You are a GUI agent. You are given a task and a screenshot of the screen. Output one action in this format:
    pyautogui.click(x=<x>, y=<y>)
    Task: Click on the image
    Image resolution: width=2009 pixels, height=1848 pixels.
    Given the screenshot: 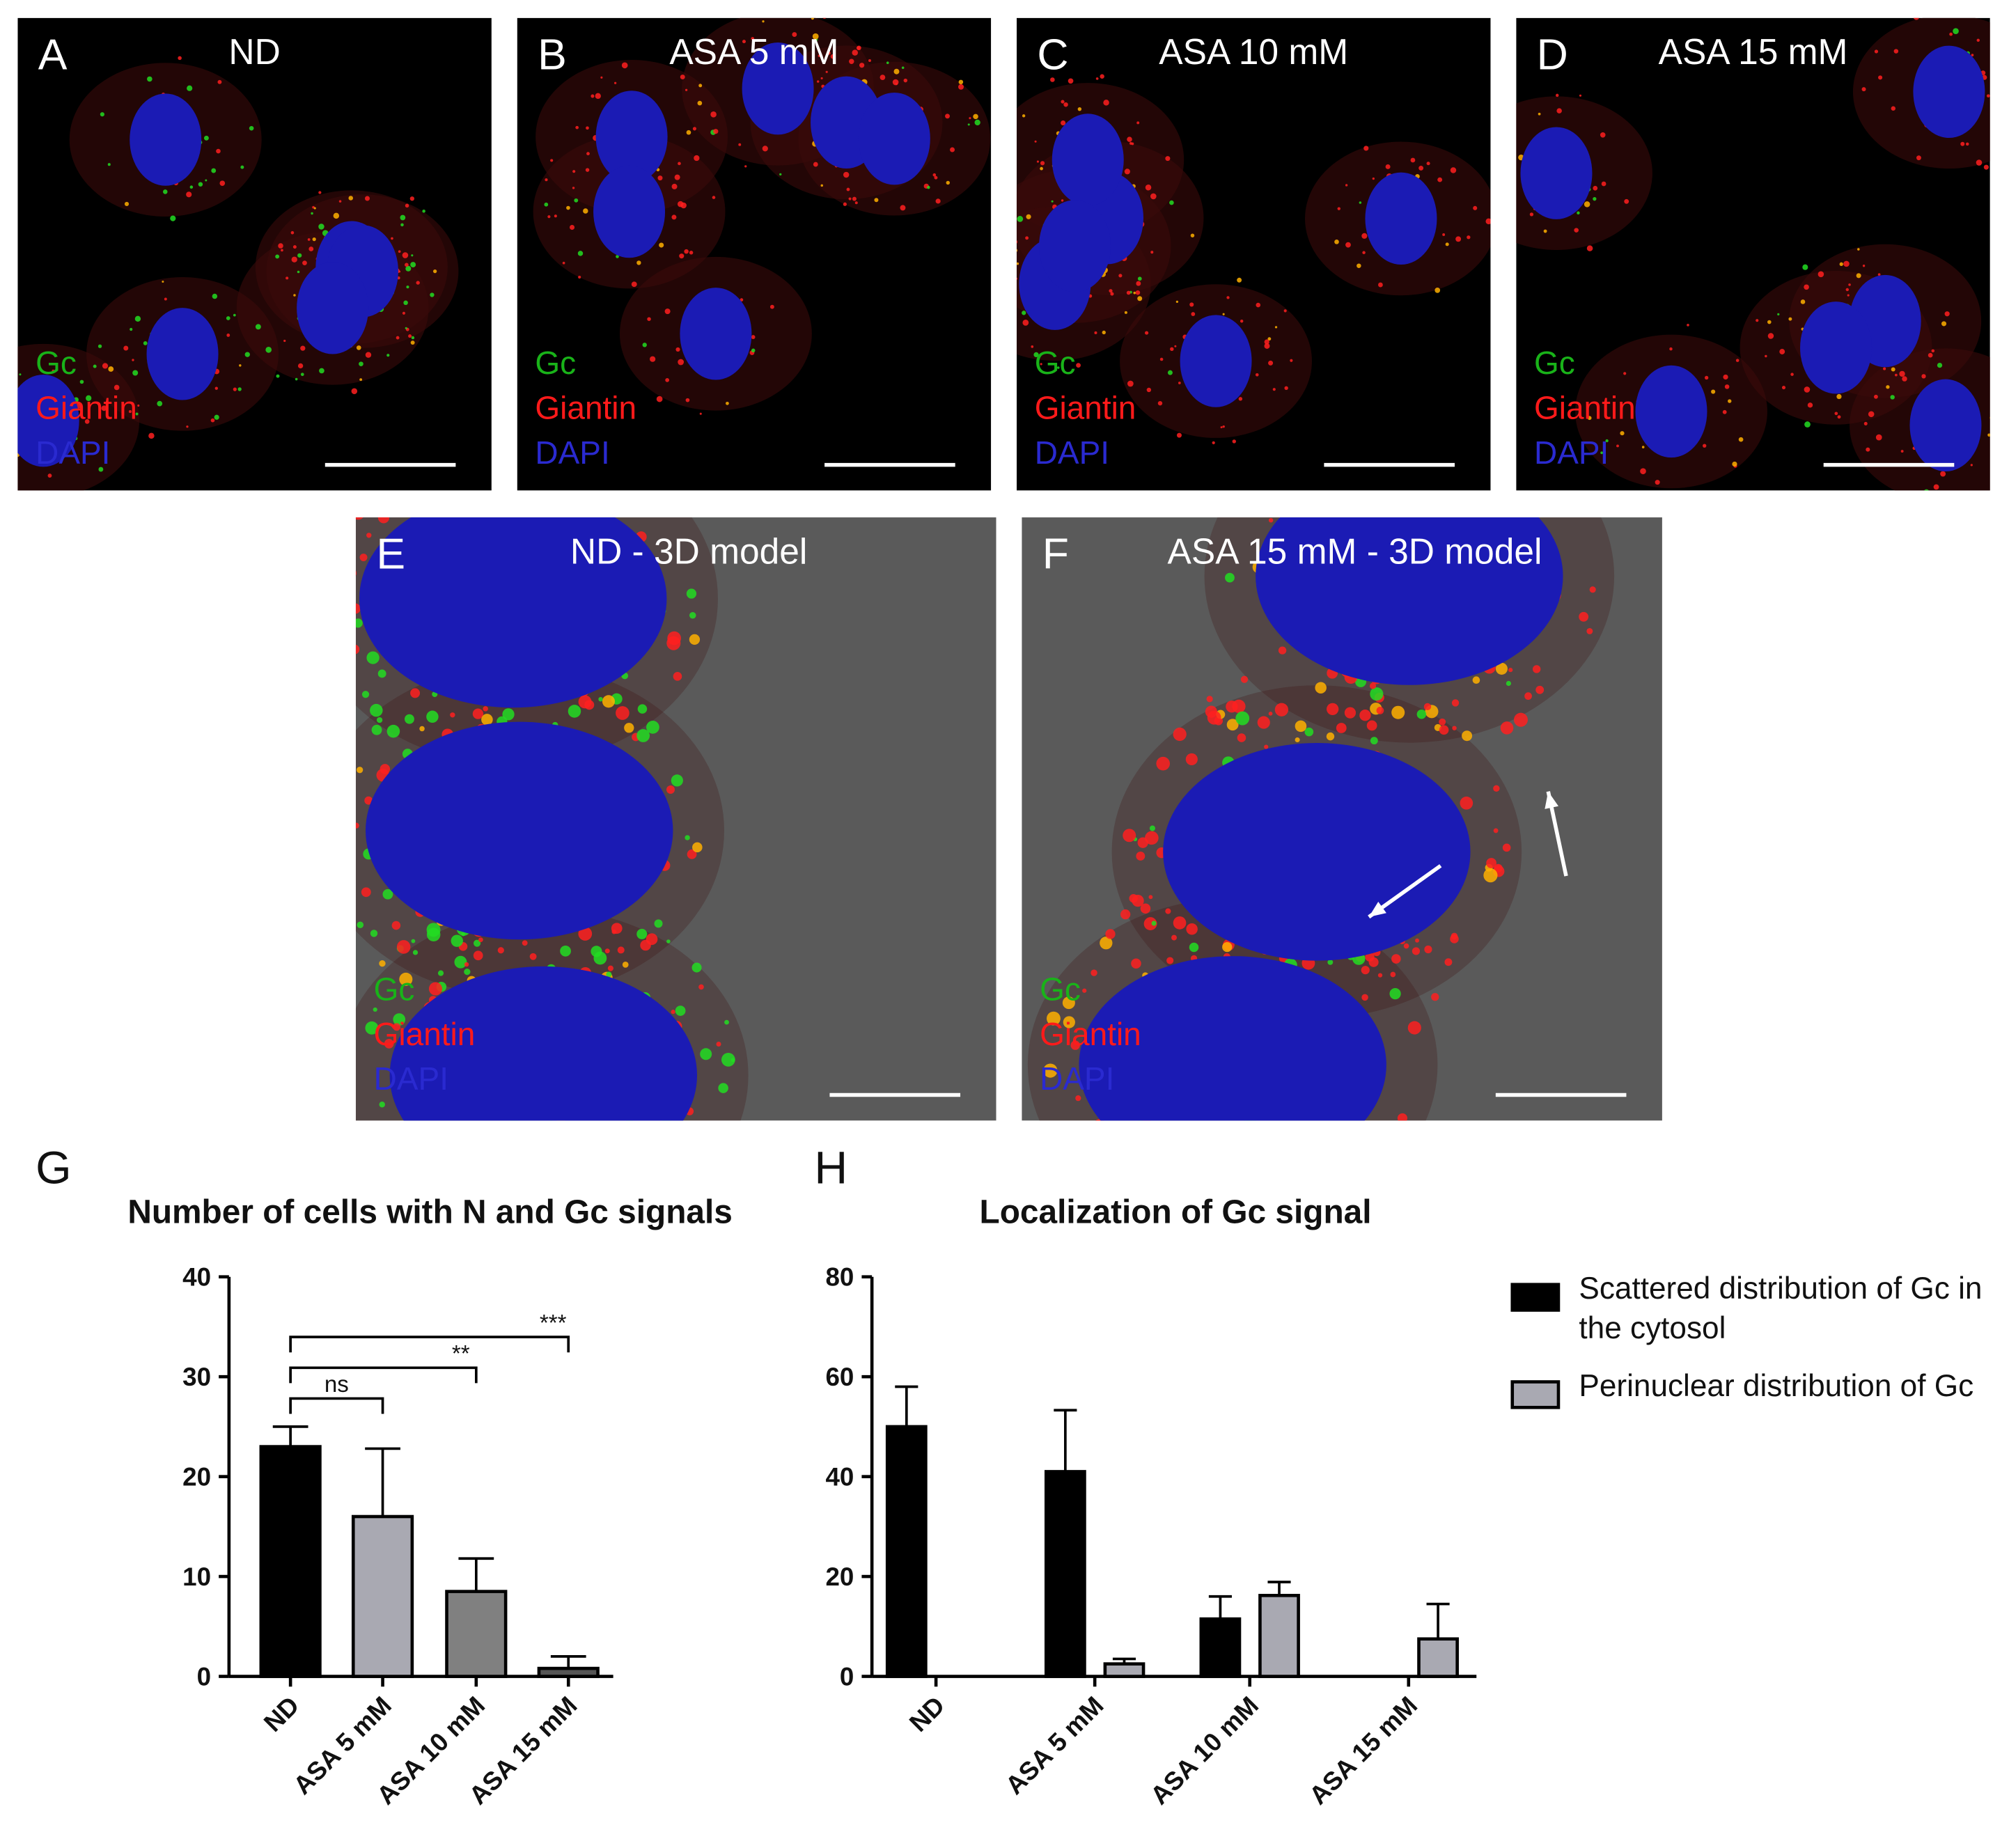 What is the action you would take?
    pyautogui.click(x=254, y=256)
    